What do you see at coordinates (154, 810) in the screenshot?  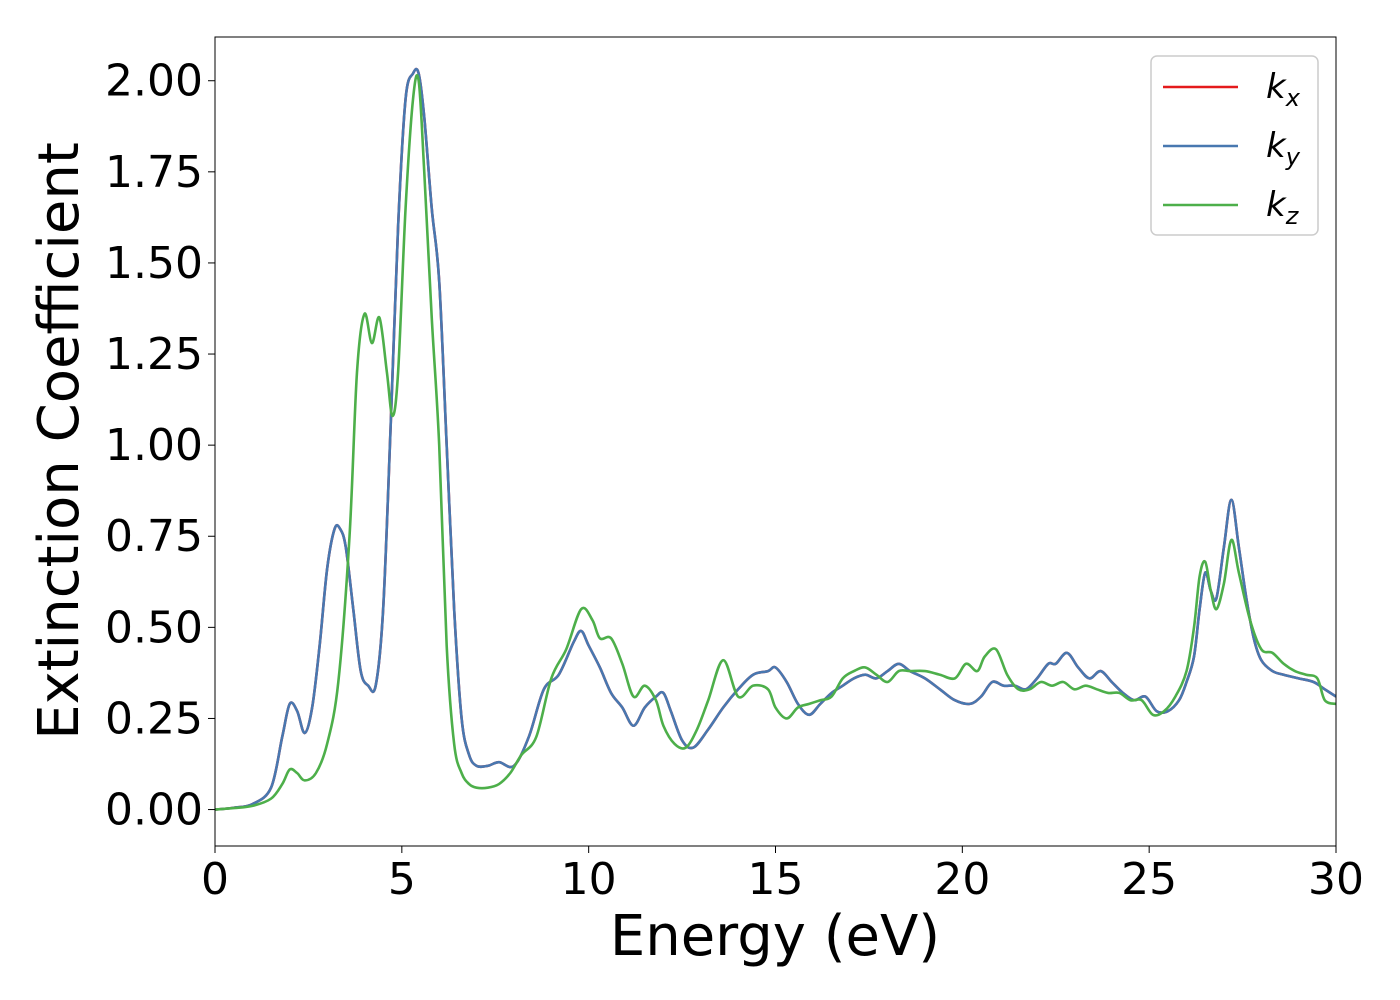 I see `y-tick-label: 0.00` at bounding box center [154, 810].